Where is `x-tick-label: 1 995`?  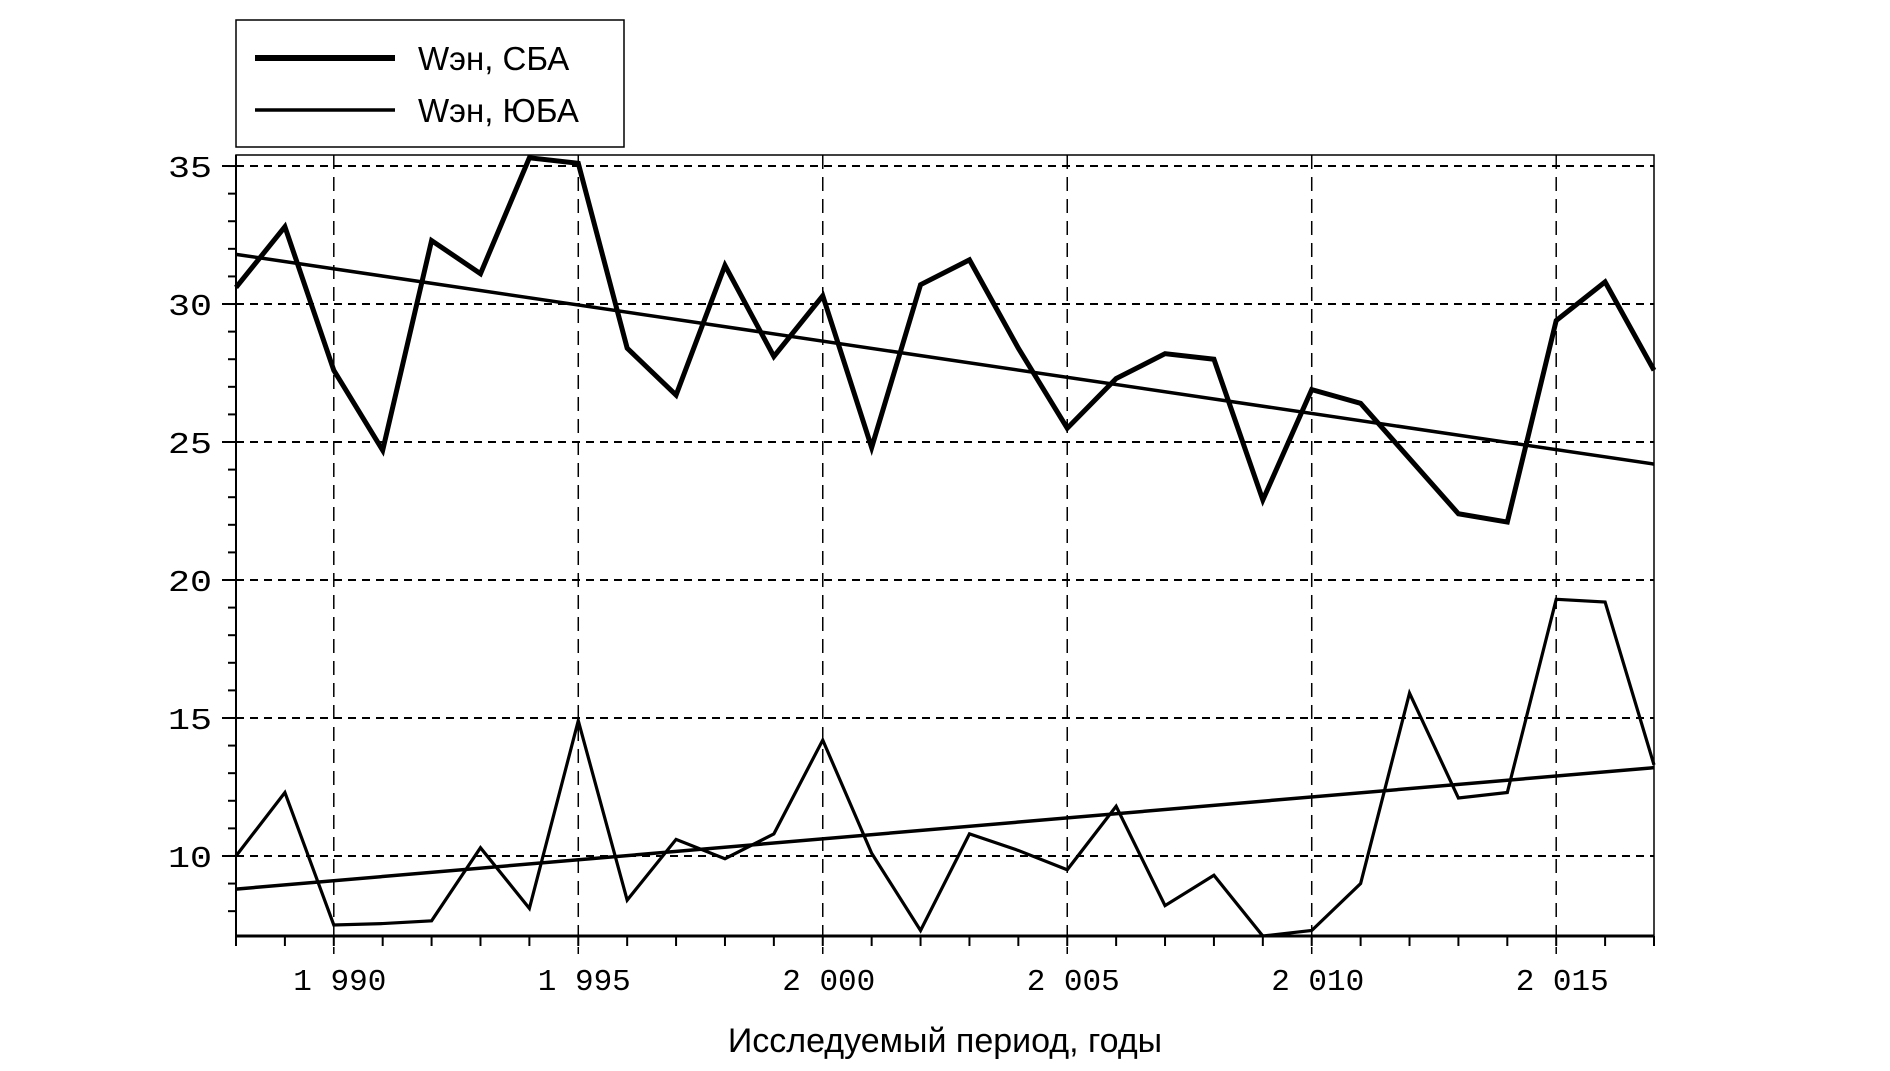 x-tick-label: 1 995 is located at coordinates (584, 982).